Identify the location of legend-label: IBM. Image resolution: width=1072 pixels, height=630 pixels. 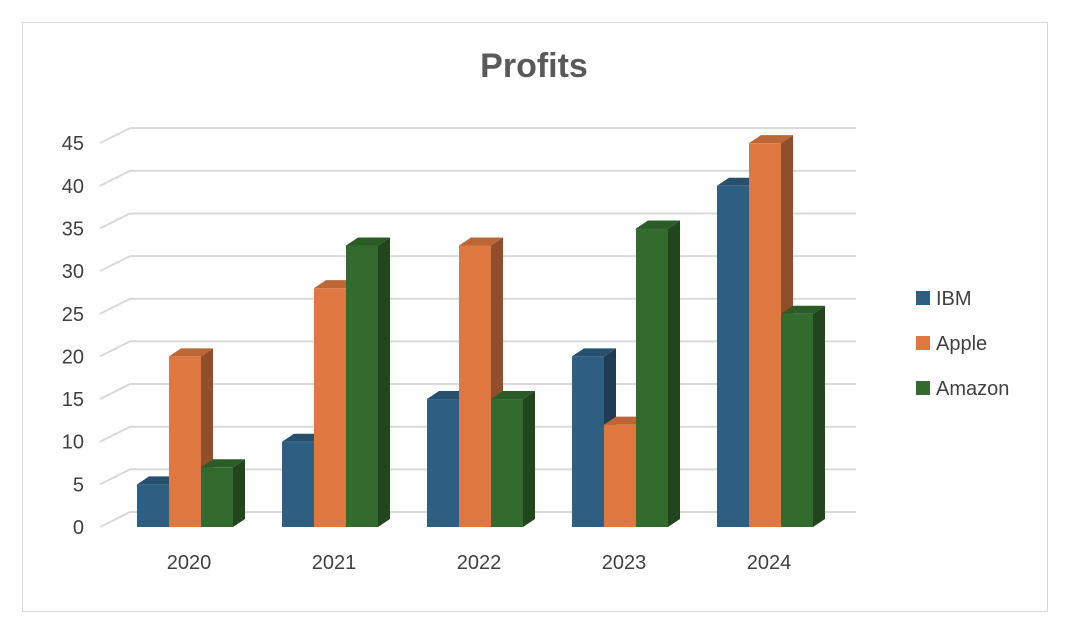
(954, 299).